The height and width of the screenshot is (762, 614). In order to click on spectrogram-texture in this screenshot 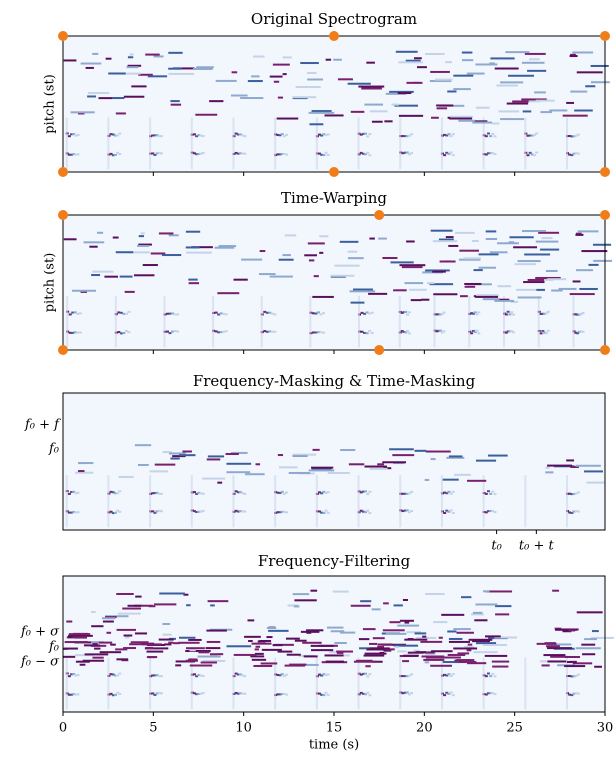, I will do `click(336, 110)`.